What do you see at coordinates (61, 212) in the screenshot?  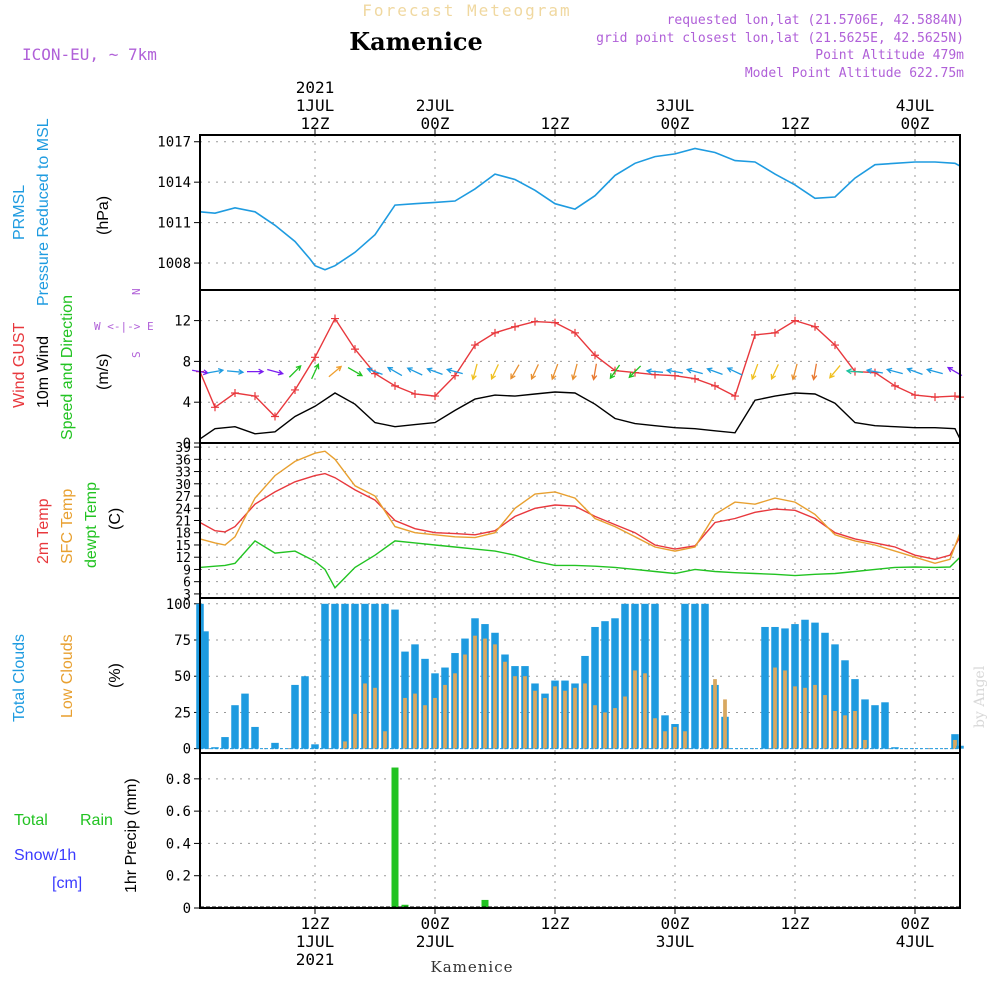 I see `pressure-labels: PRMSL Pressure Reduced to MSL (hPa)` at bounding box center [61, 212].